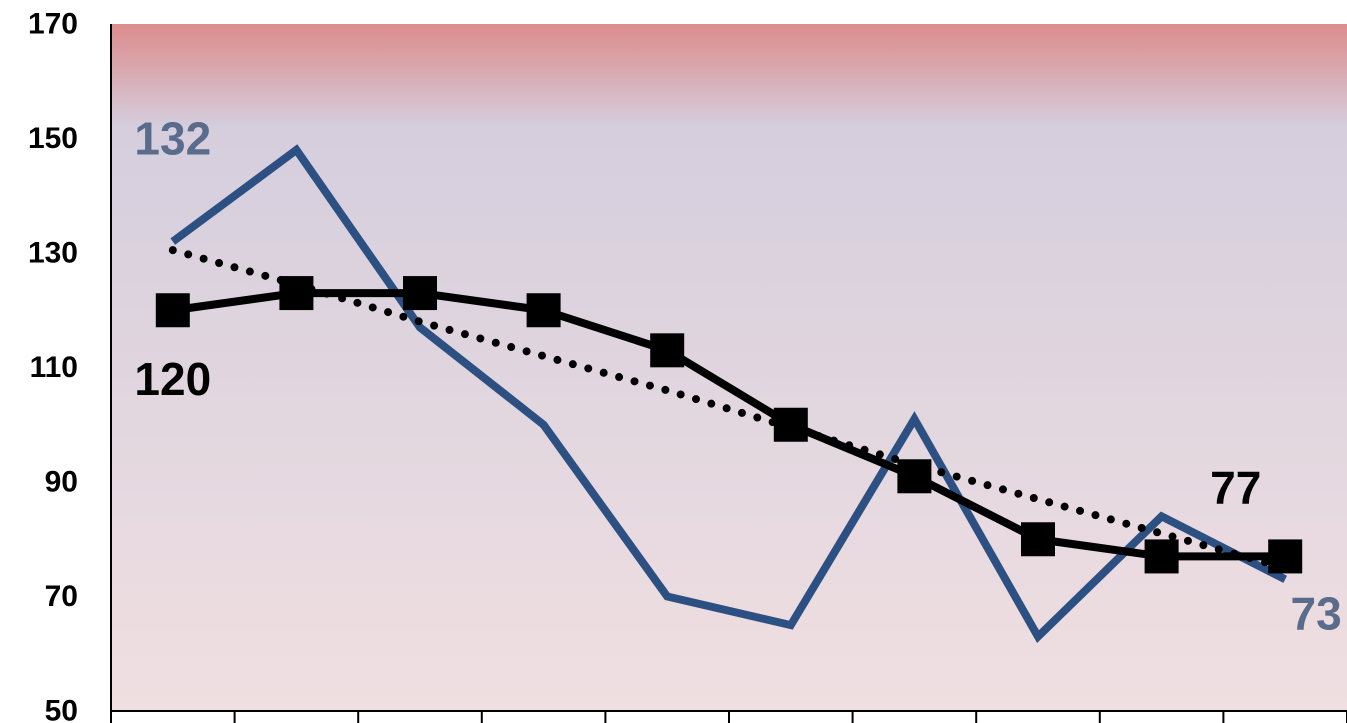 This screenshot has width=1347, height=723. I want to click on y-tick-label: 70, so click(61, 596).